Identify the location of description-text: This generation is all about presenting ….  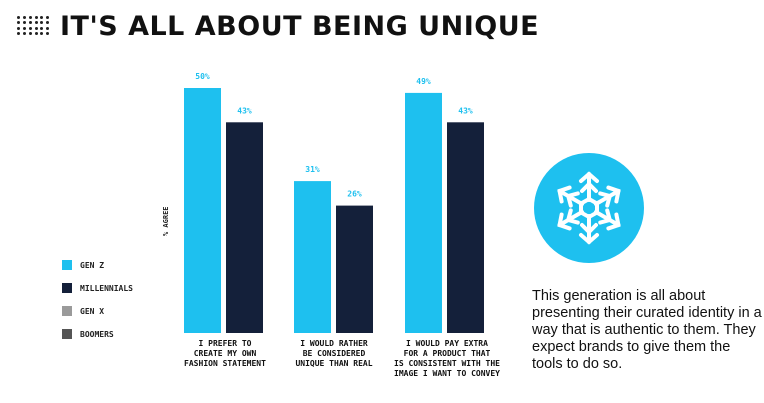
(647, 330).